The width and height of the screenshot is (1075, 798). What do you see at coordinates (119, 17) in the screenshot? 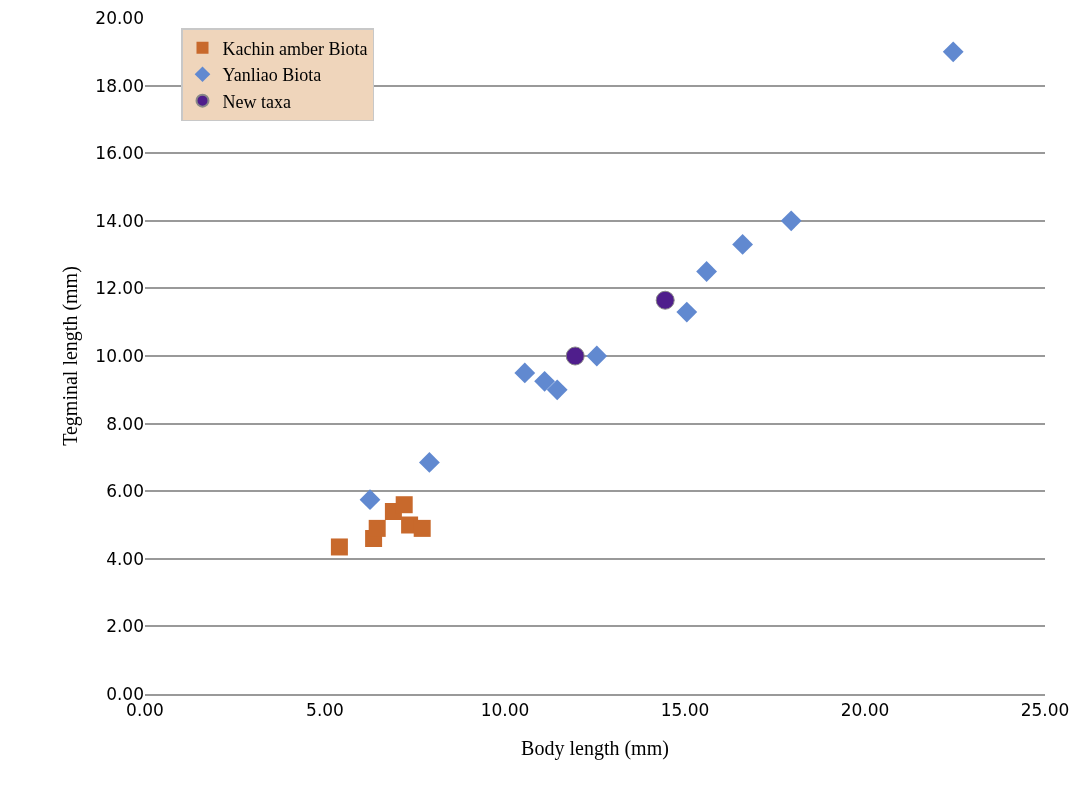
I see `y-tick-label: 20.00` at bounding box center [119, 17].